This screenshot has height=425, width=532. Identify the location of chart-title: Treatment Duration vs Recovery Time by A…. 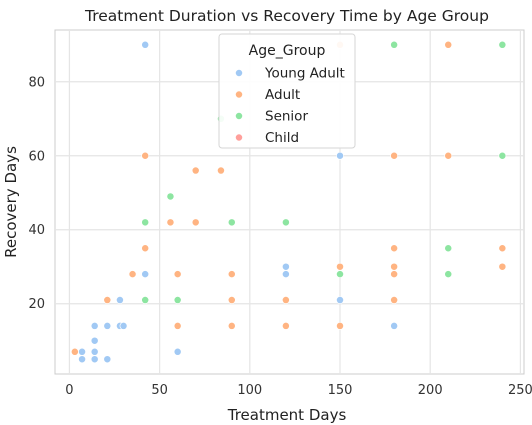
(286, 16).